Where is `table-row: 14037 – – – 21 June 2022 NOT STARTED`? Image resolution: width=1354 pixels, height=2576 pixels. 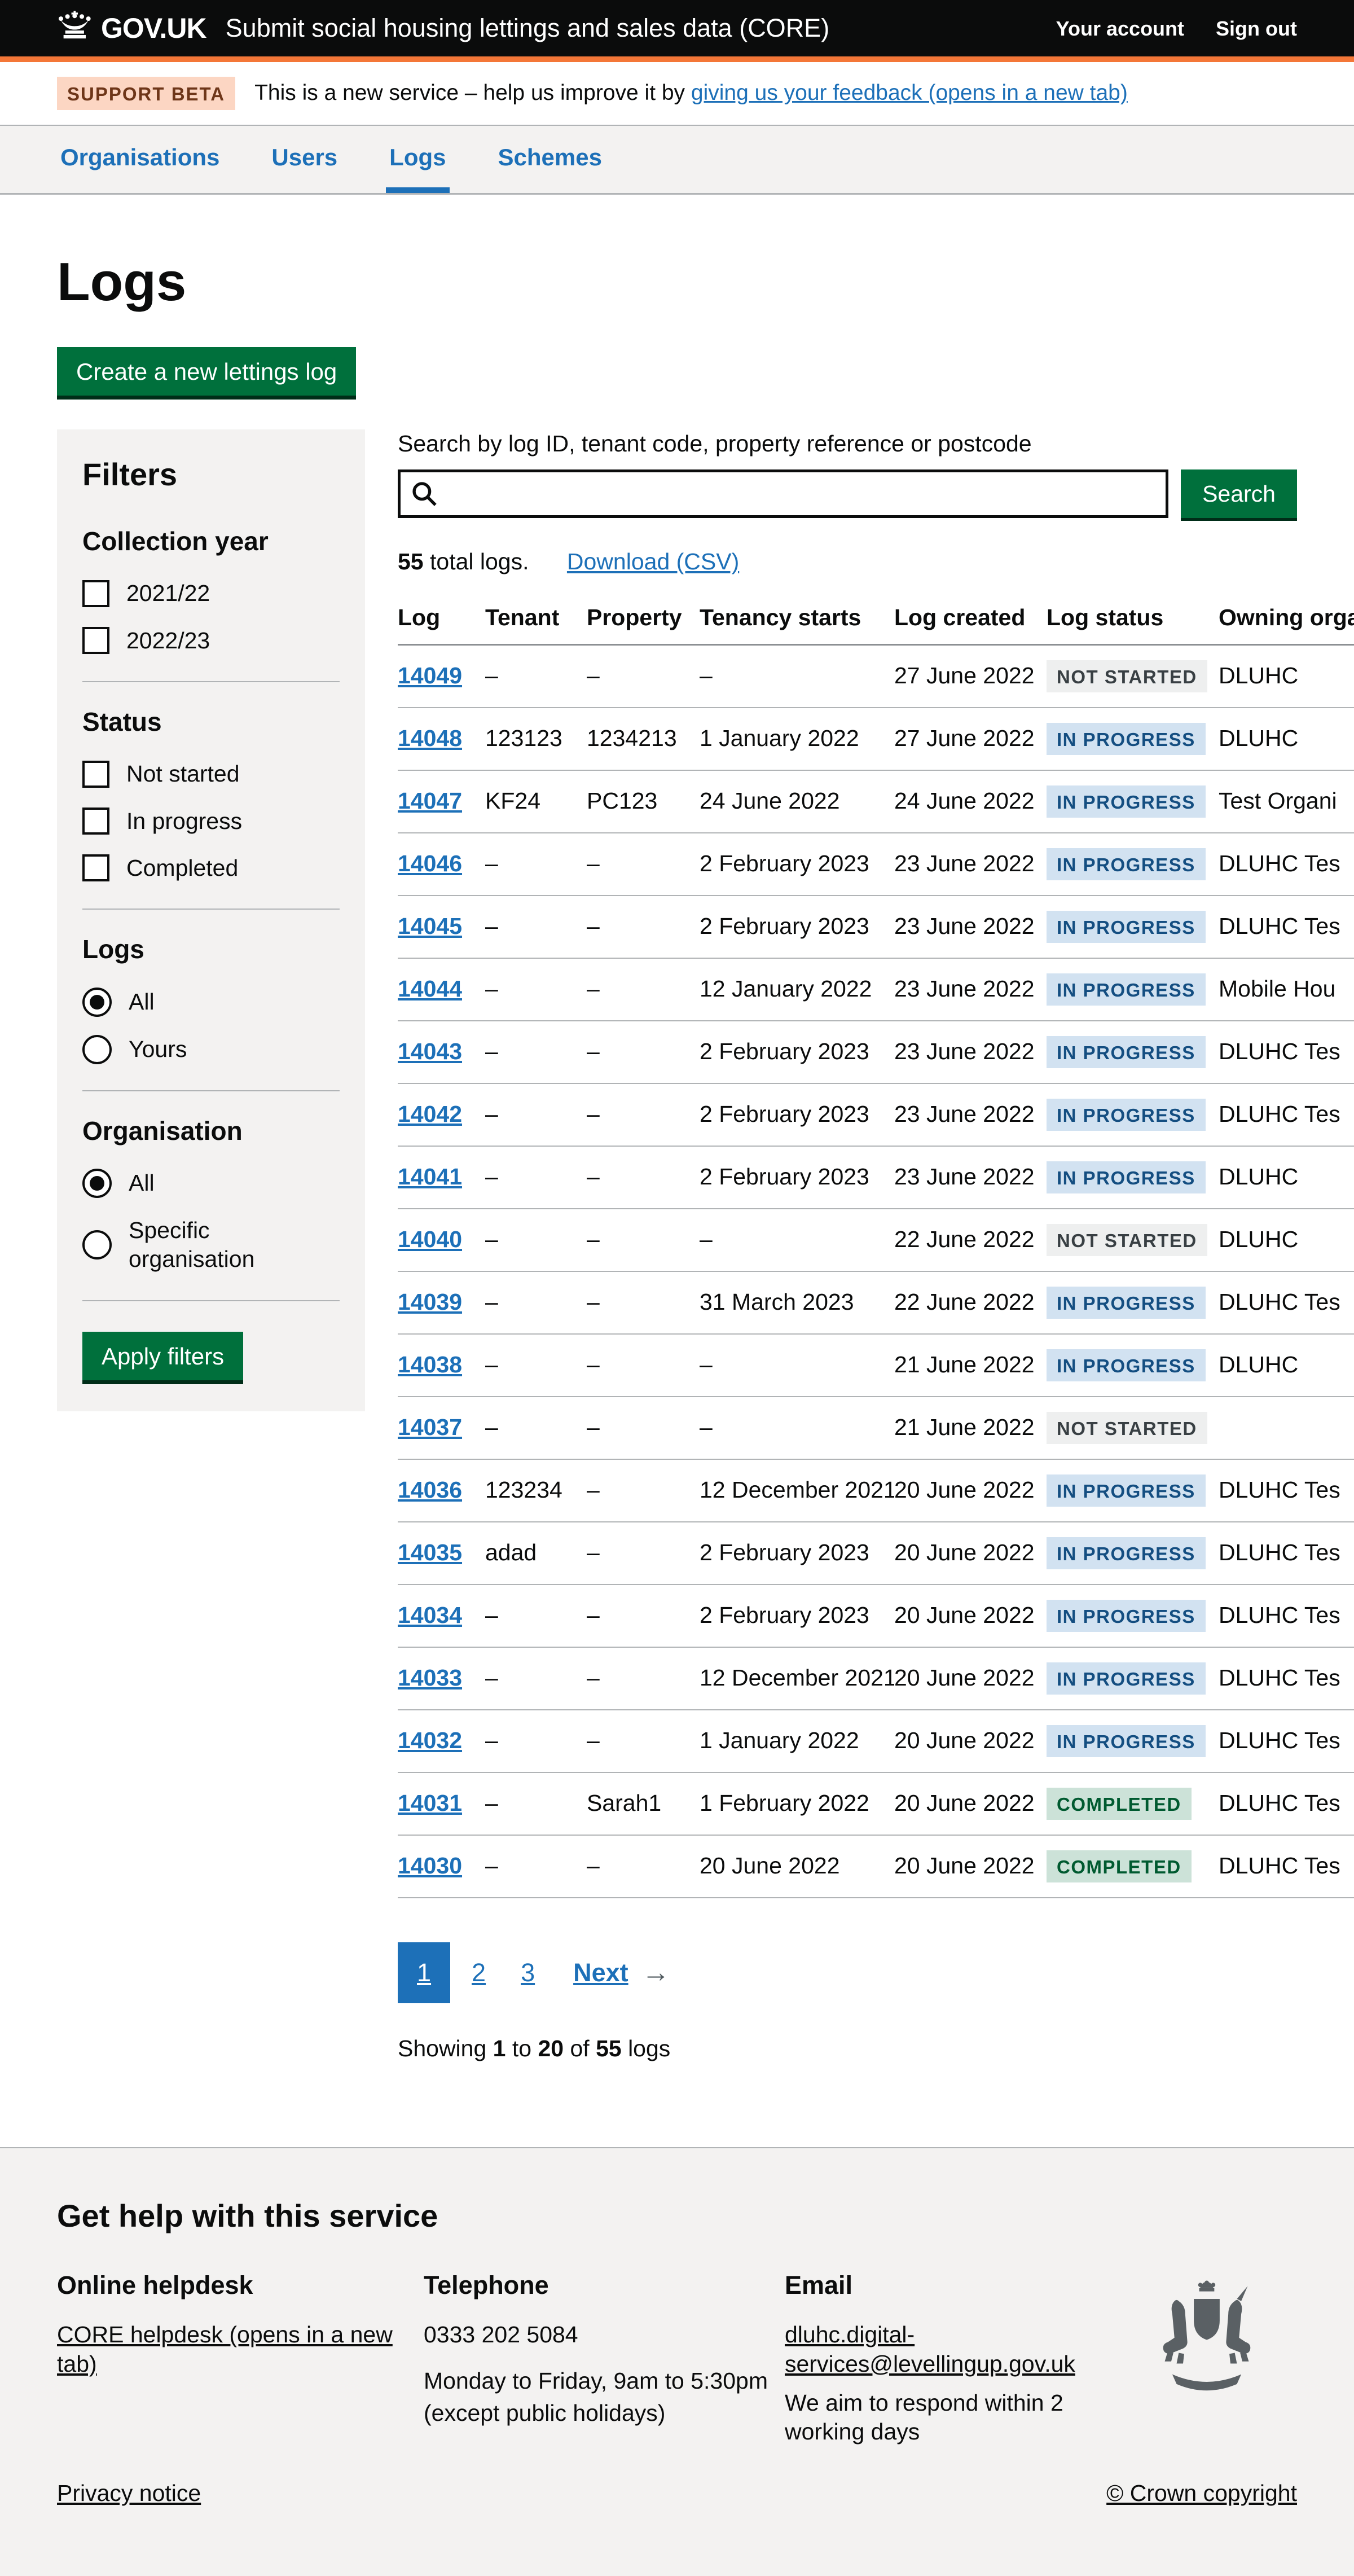
table-row: 14037 – – – 21 June 2022 NOT STARTED is located at coordinates (876, 1428).